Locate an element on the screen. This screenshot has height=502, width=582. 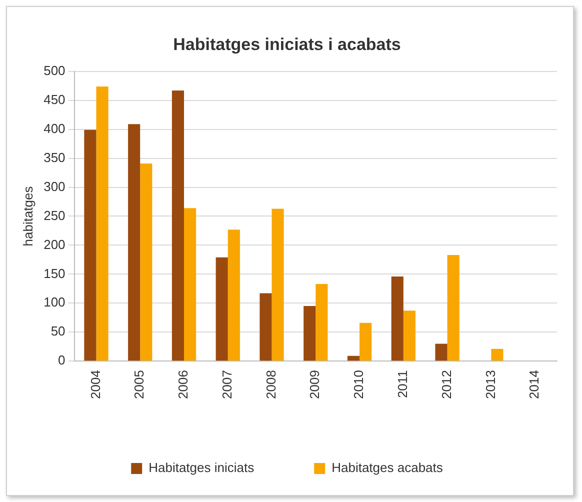
y-tick-label: 250 is located at coordinates (55, 215).